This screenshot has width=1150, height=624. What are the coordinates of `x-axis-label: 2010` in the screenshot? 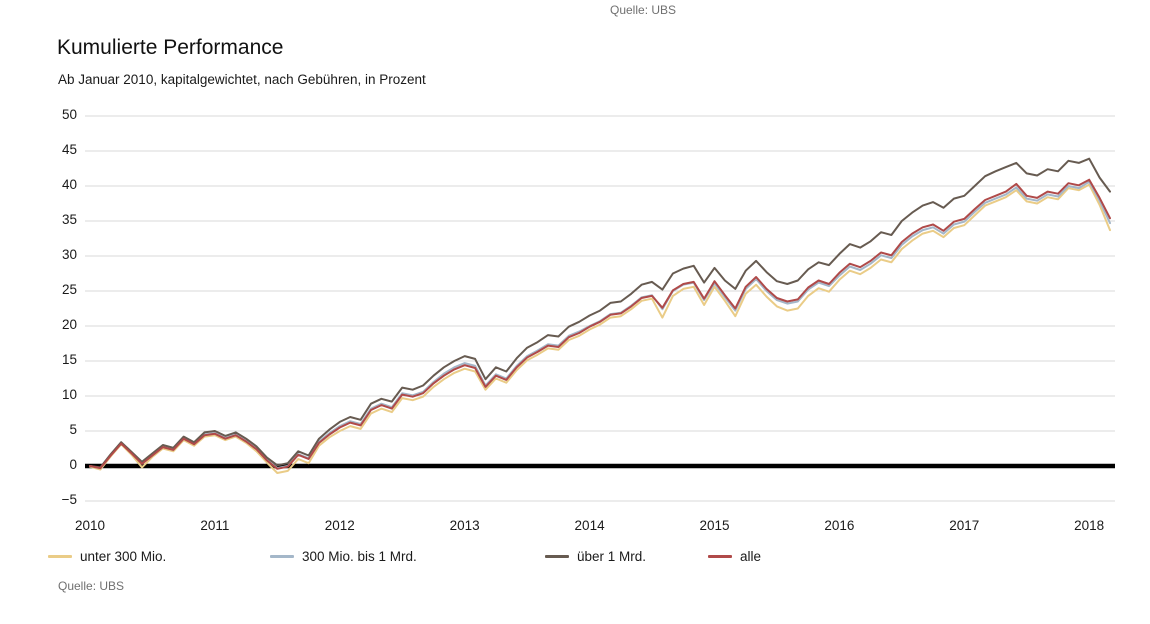 It's located at (90, 525).